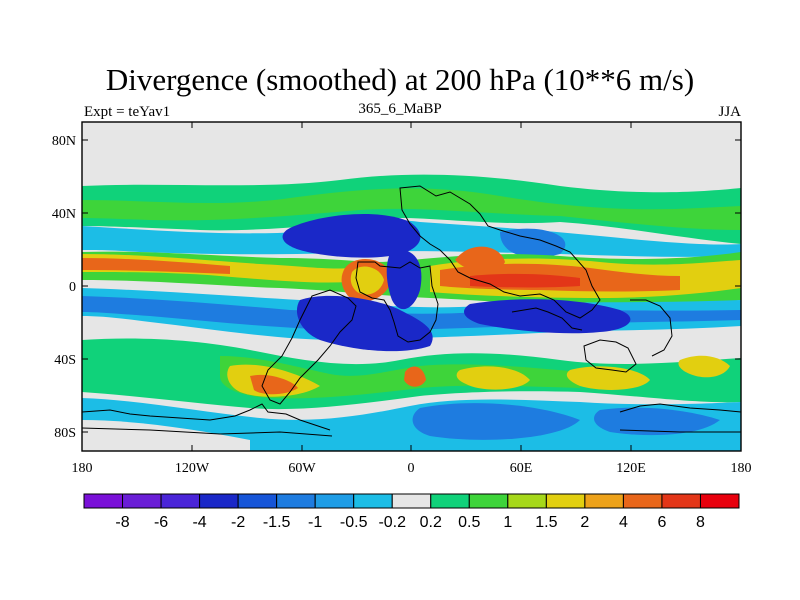  Describe the element at coordinates (657, 421) in the screenshot. I see `south-indian-negative-core` at that location.